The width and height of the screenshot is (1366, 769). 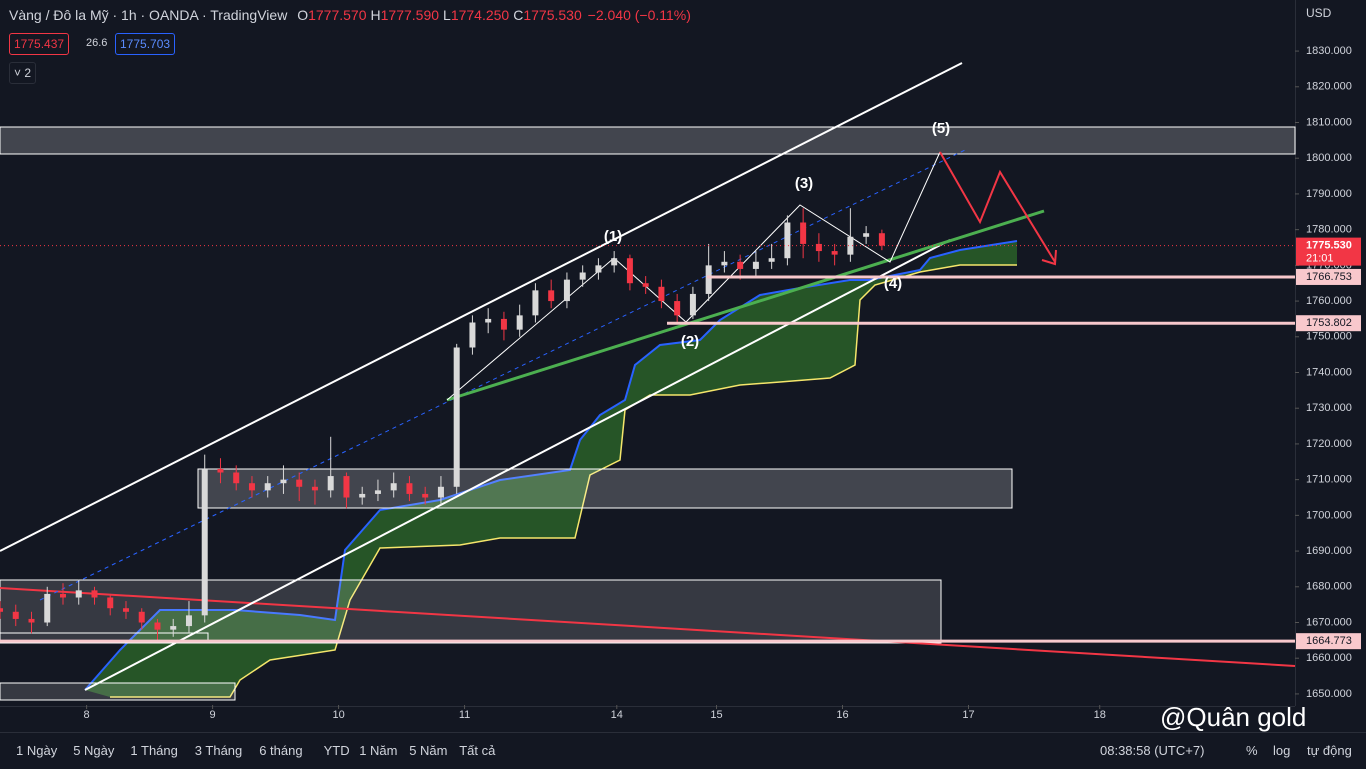 What do you see at coordinates (1329, 587) in the screenshot?
I see `y-tick-label: 1680.000` at bounding box center [1329, 587].